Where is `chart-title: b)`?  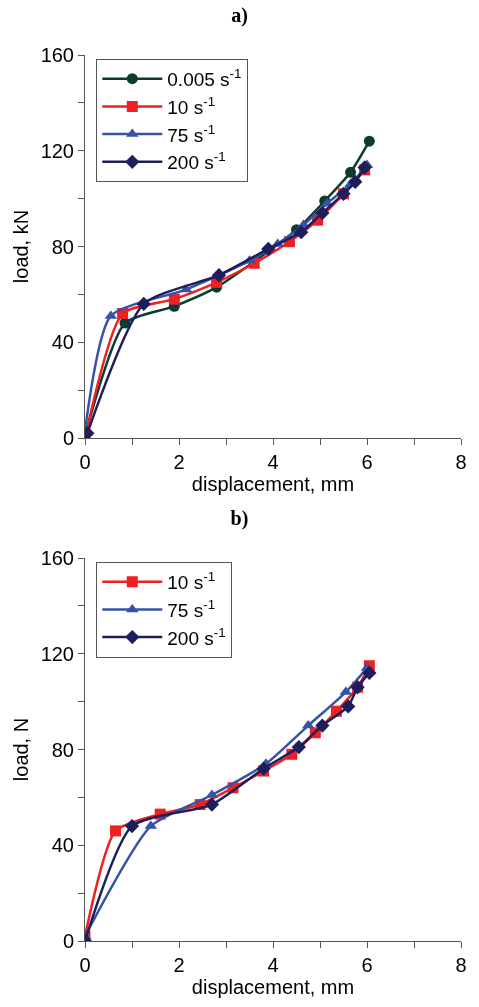
chart-title: b) is located at coordinates (239, 518).